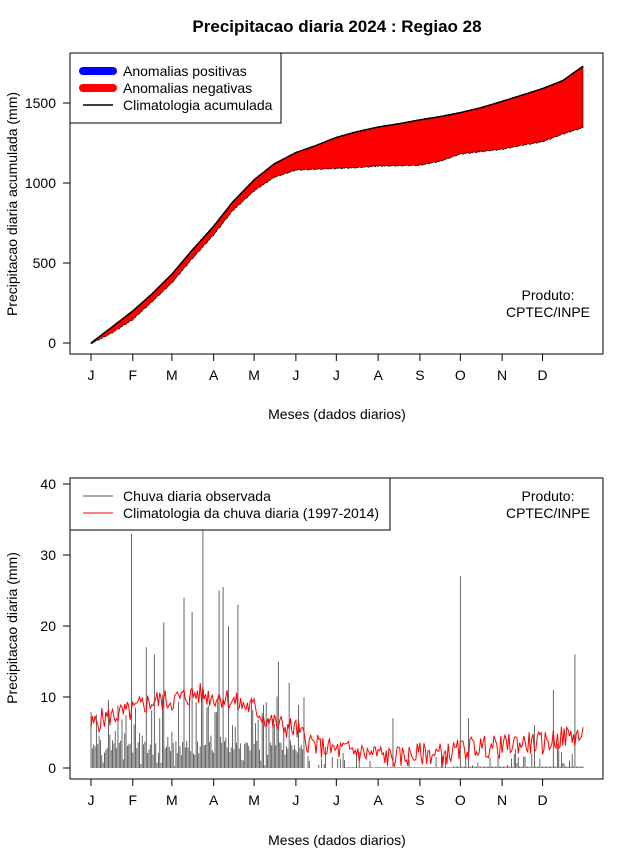  What do you see at coordinates (12, 204) in the screenshot?
I see `cumulative-ylabel: Precipitacao diaria acumulada (mm)` at bounding box center [12, 204].